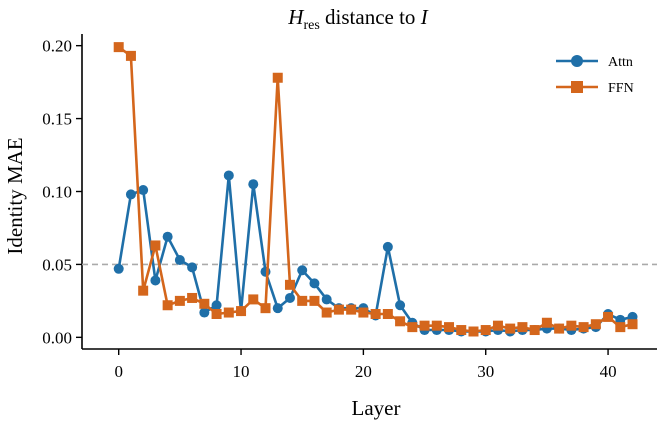  Describe the element at coordinates (363, 371) in the screenshot. I see `x-tick-label: 20` at that location.